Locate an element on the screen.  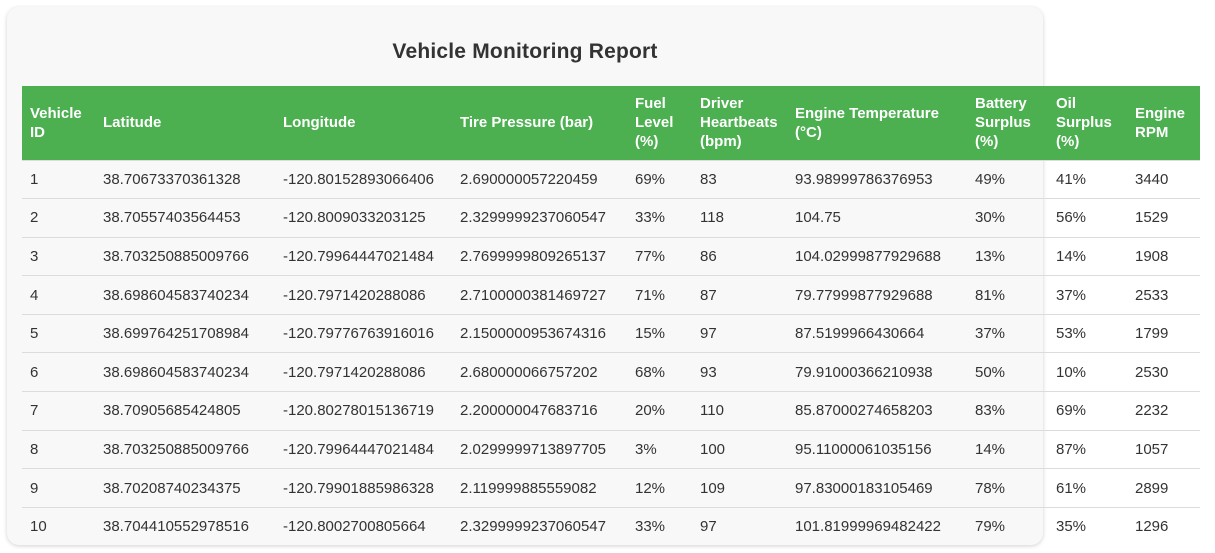
cell-vehicle-id: 8 is located at coordinates (58, 449).